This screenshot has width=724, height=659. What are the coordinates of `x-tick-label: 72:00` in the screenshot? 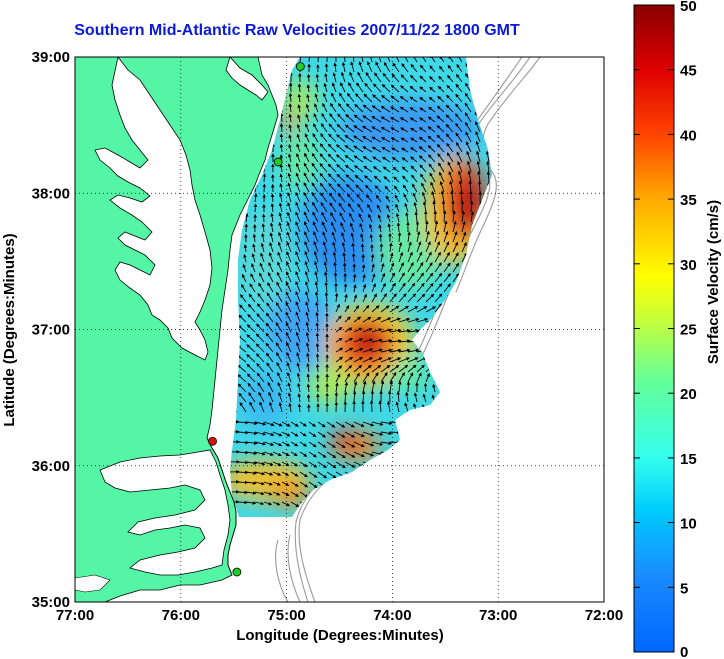 It's located at (604, 615).